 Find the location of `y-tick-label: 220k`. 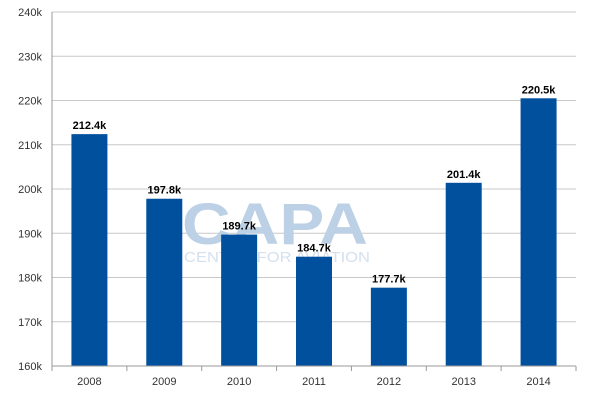

y-tick-label: 220k is located at coordinates (30, 102).